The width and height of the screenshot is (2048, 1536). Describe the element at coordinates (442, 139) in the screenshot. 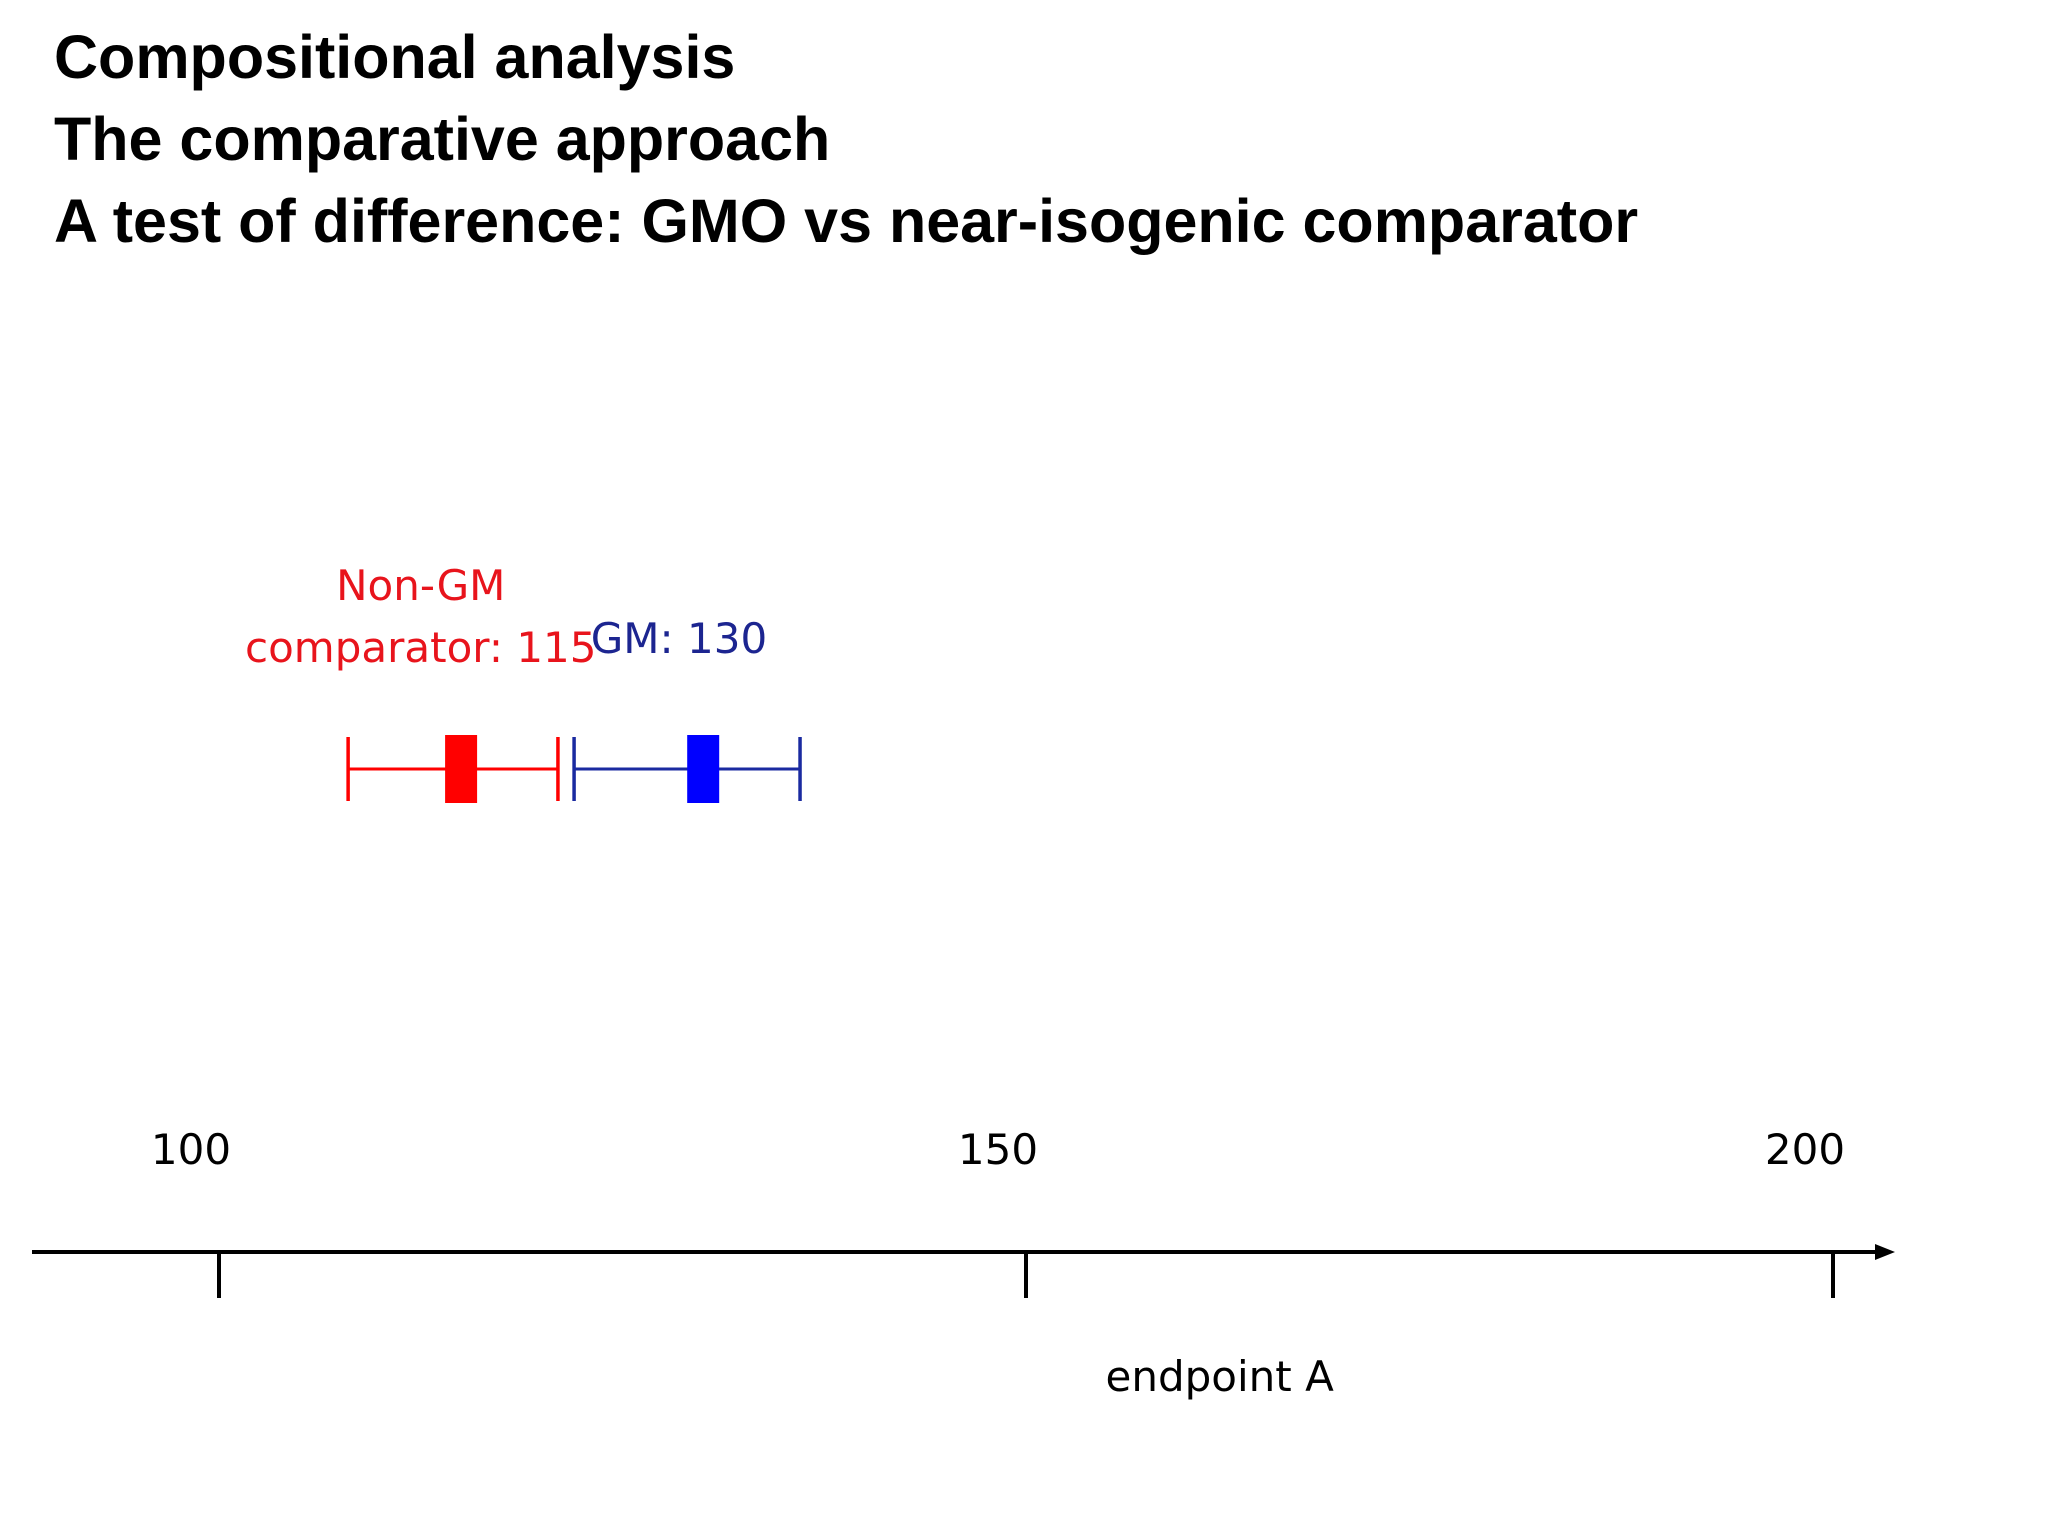

I see `title-line-2: The comparative approach` at that location.